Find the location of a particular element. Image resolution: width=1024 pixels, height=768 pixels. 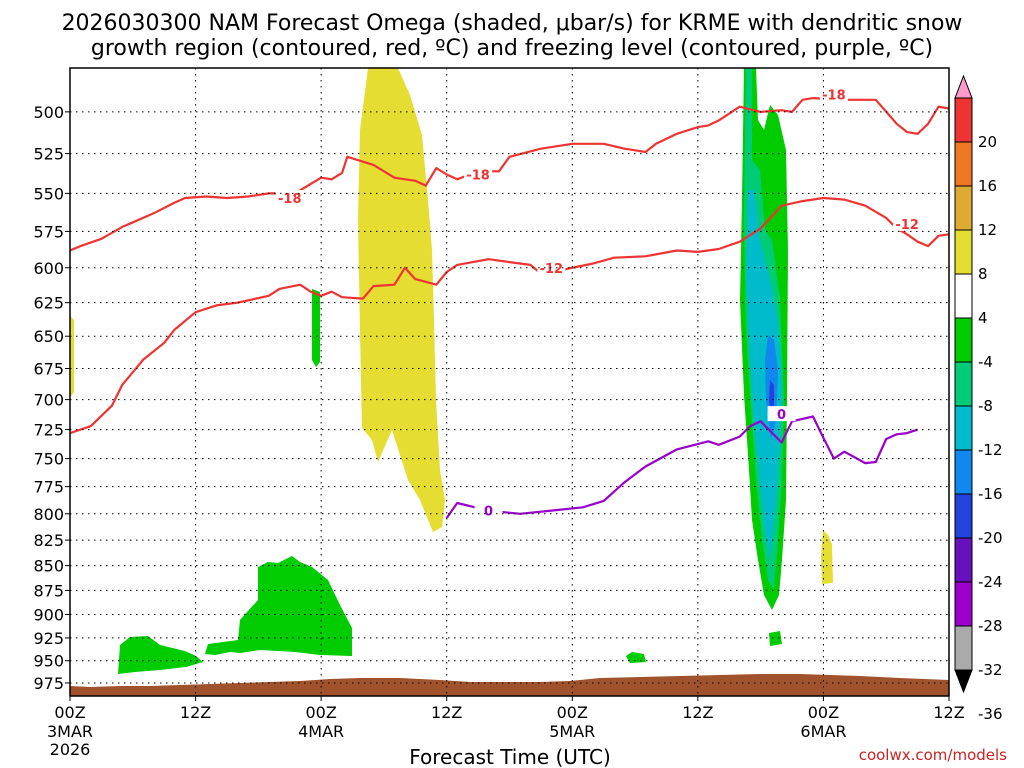

credit-text: coolwx.com/models is located at coordinates (933, 755).